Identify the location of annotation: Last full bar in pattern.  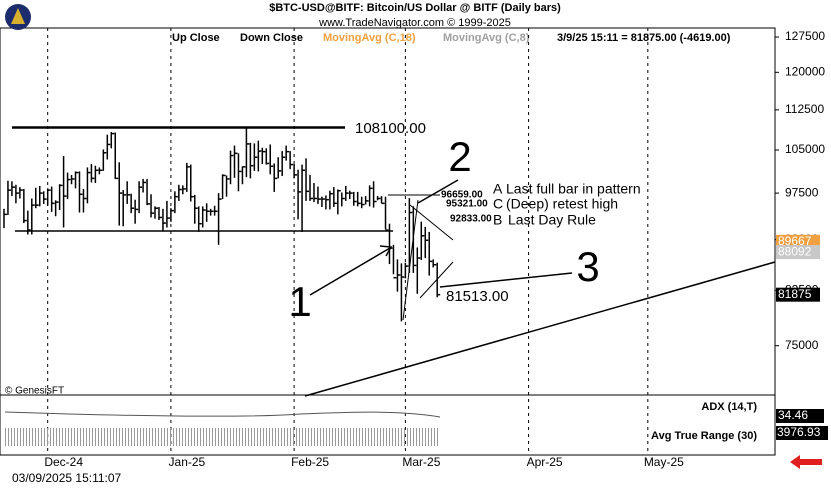
(573, 189).